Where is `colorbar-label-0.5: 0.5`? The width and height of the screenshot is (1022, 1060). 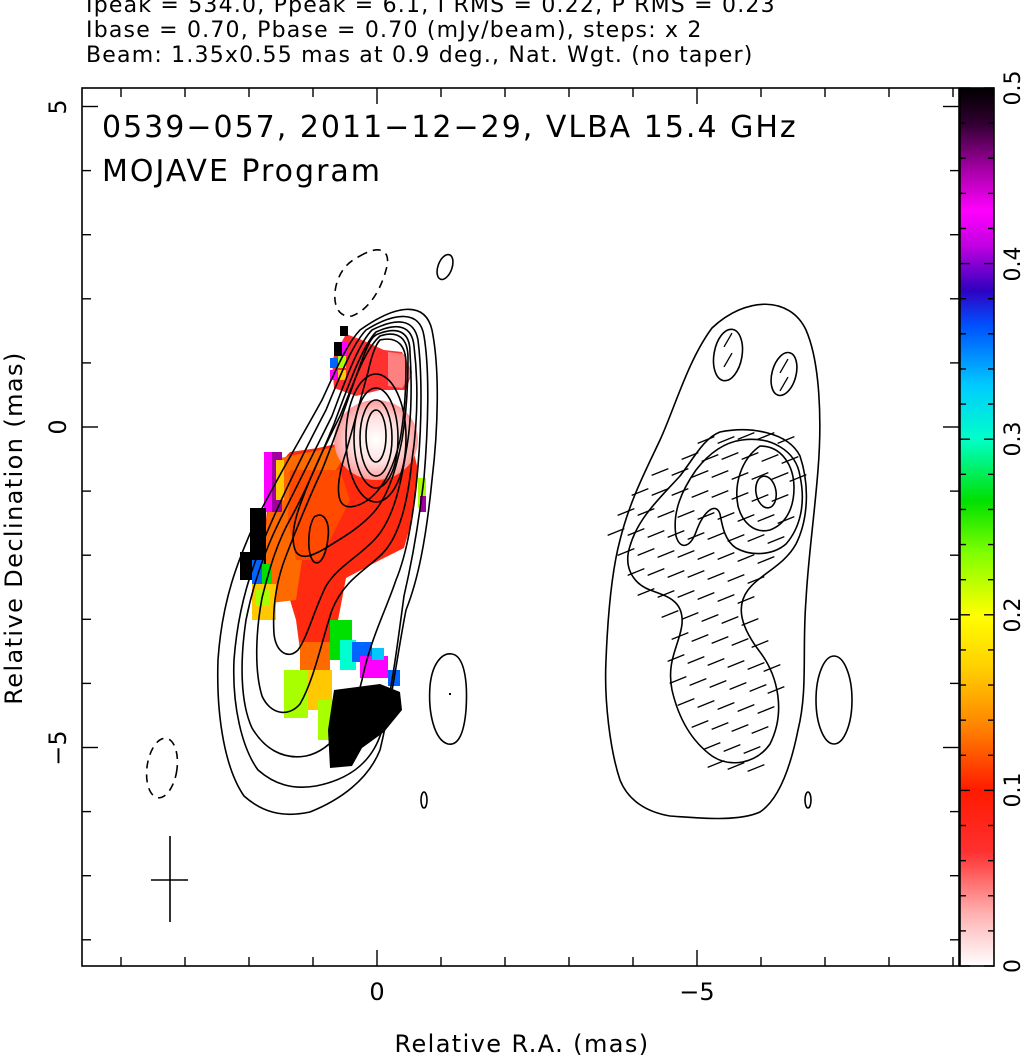 colorbar-label-0.5: 0.5 is located at coordinates (1011, 88).